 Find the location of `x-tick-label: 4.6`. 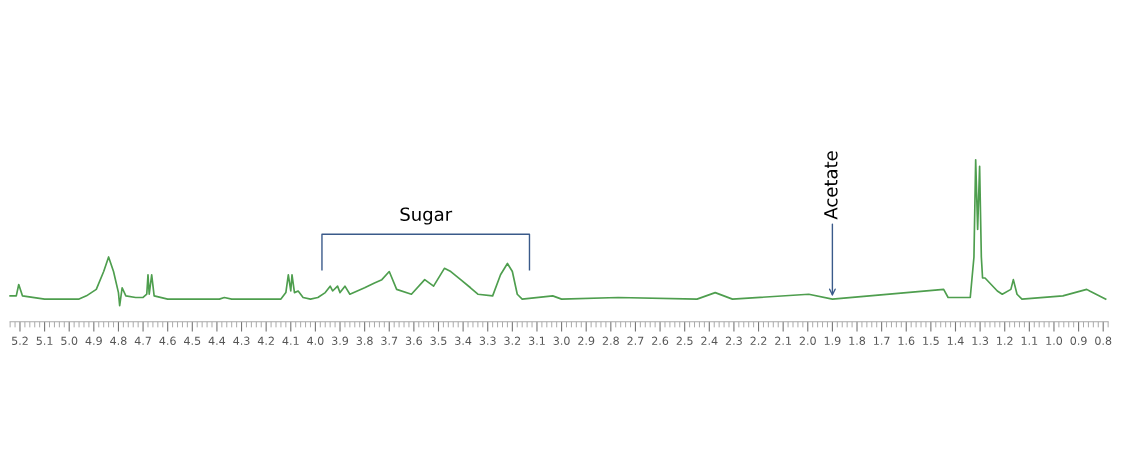

x-tick-label: 4.6 is located at coordinates (167, 340).